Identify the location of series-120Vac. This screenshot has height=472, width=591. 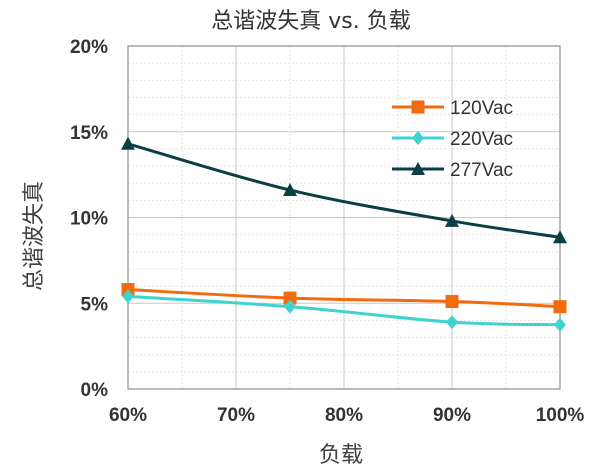
(344, 298).